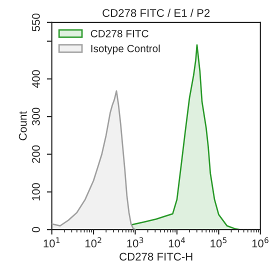 This screenshot has height=280, width=280. I want to click on legend-label: CD278 FITC, so click(119, 34).